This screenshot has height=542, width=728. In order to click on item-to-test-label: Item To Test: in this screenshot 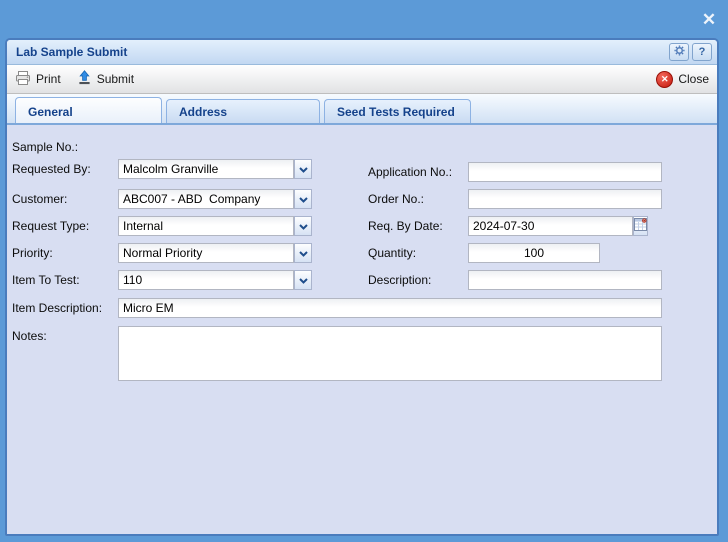, I will do `click(46, 280)`.